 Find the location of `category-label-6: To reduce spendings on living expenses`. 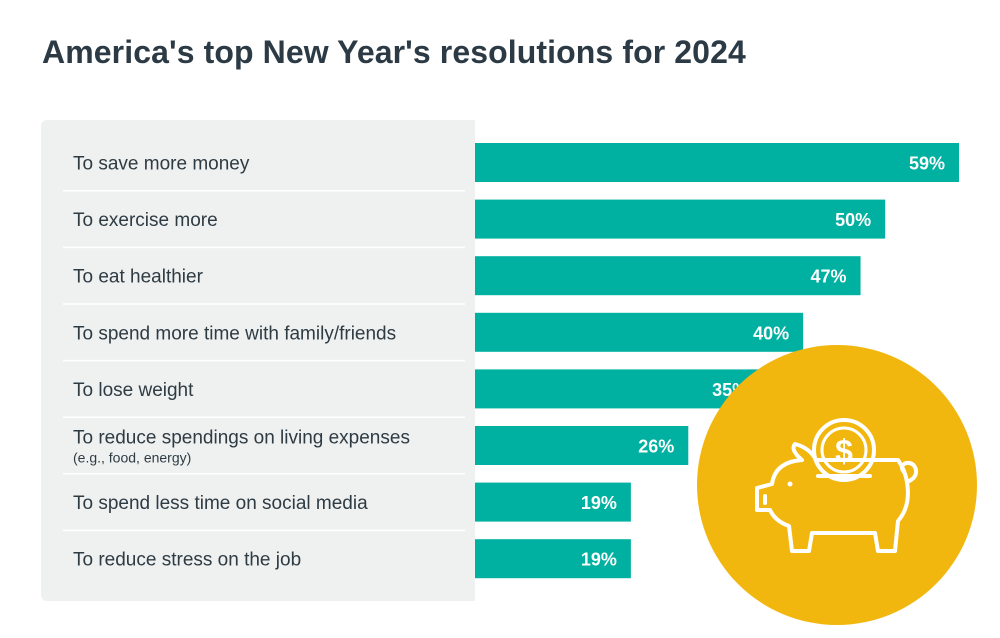

category-label-6: To reduce spendings on living expenses is located at coordinates (241, 438).